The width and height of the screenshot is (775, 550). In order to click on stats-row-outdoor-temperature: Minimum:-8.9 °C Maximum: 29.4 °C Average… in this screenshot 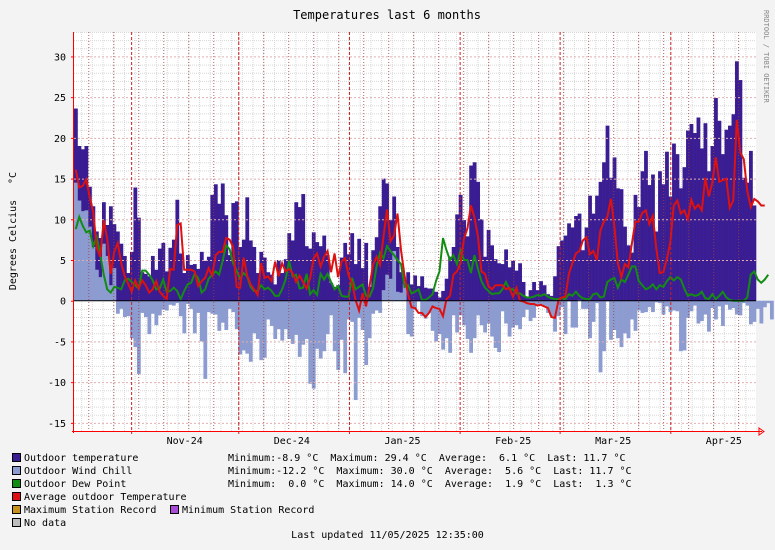, I will do `click(430, 458)`.